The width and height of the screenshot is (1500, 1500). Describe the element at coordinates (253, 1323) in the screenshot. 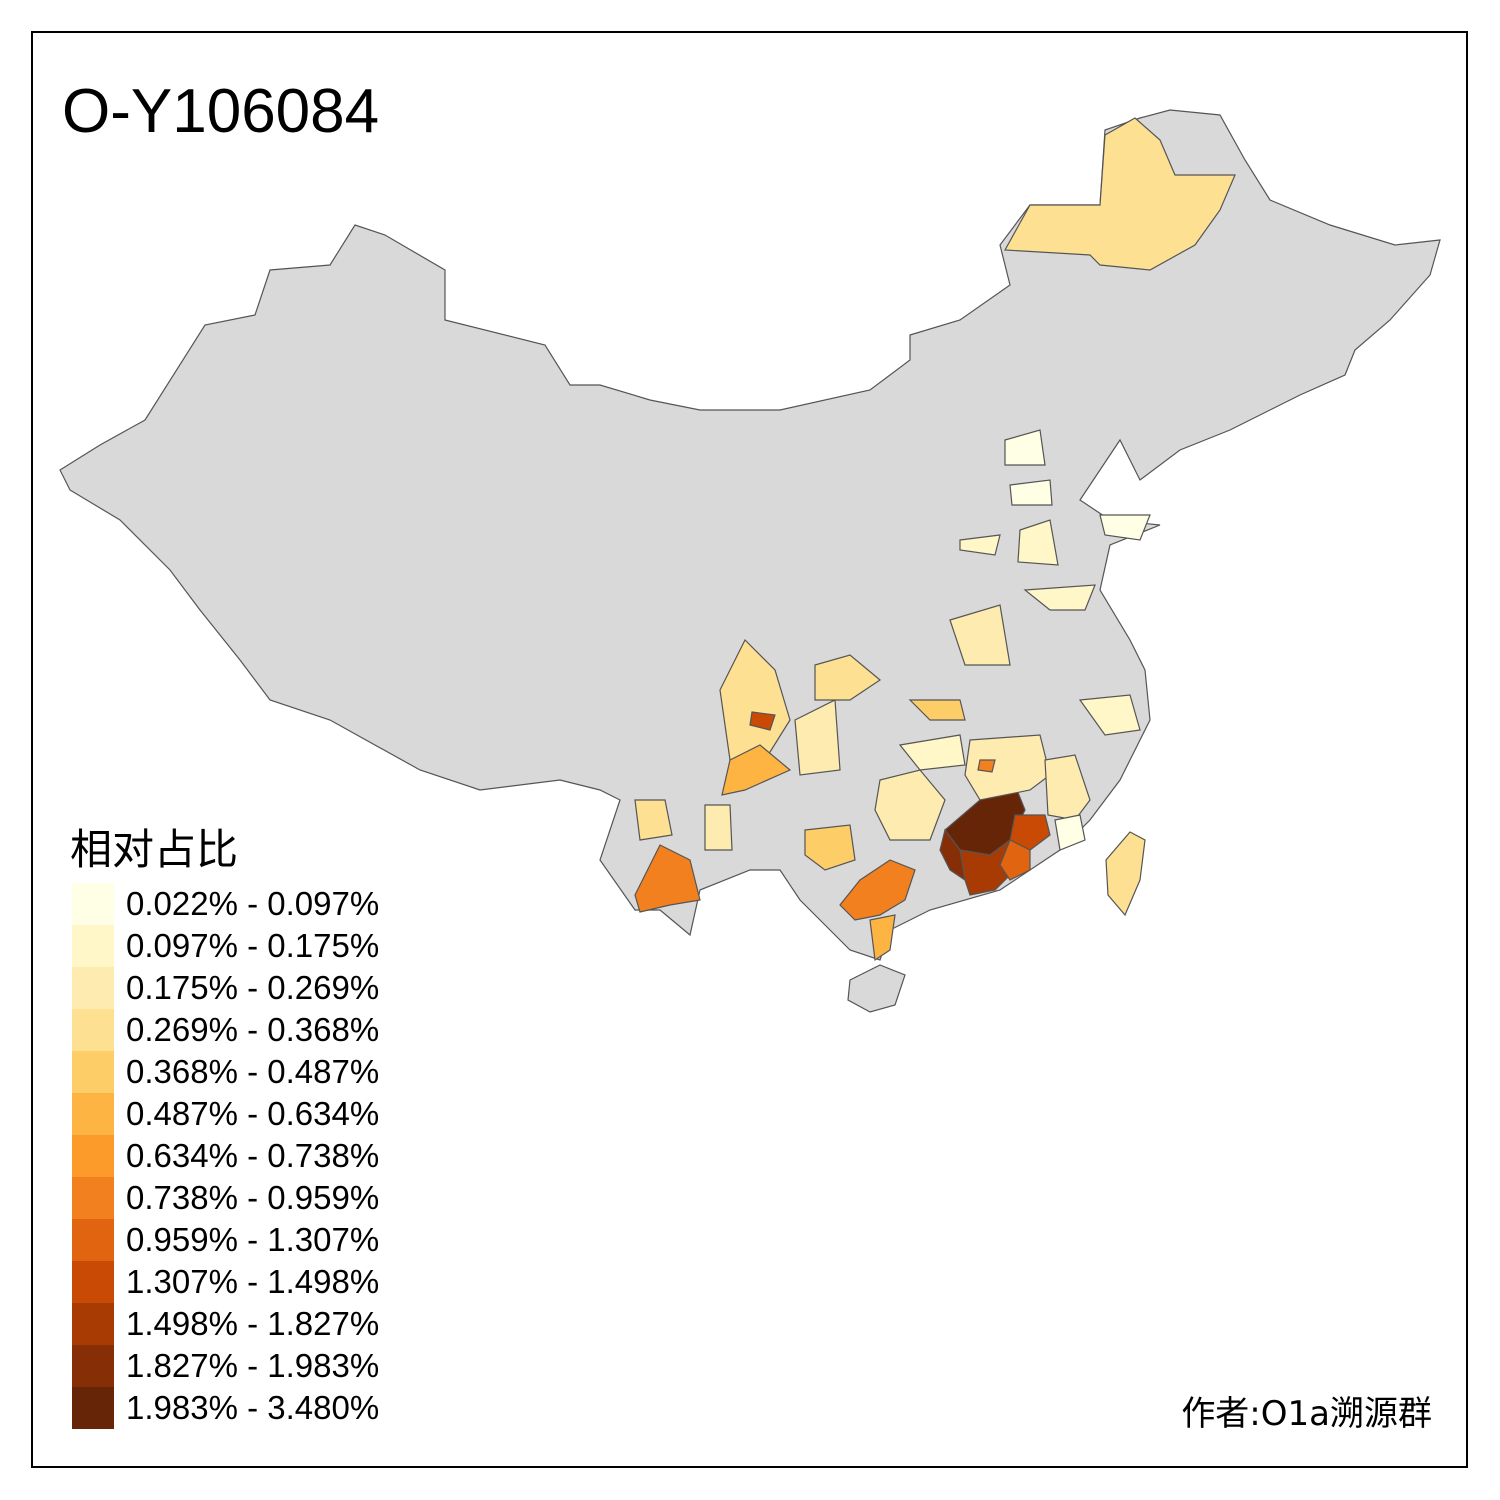

I see `legend-label: 1.498% - 1.827%` at that location.